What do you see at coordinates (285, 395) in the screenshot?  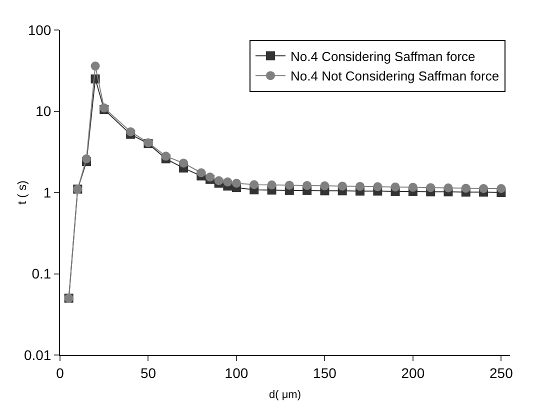 I see `x-axis-title: d( μm)` at bounding box center [285, 395].